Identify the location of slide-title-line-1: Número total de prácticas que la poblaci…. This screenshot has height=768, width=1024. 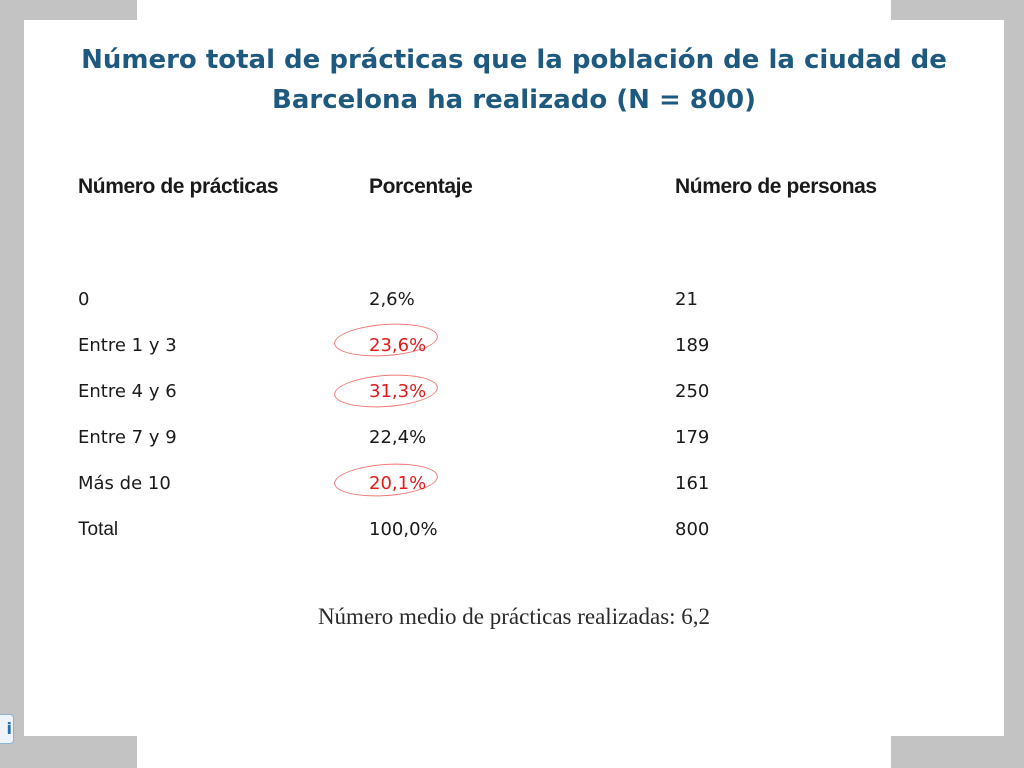
(514, 60).